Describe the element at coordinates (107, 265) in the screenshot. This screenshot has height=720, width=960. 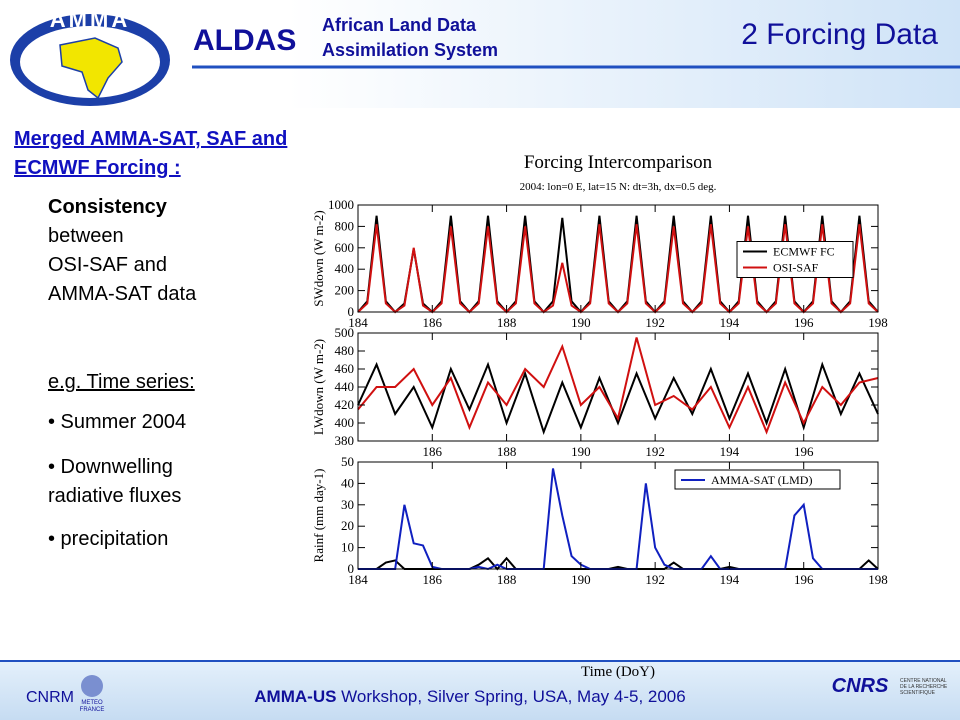
I see `body-text: OSI-SAF and` at that location.